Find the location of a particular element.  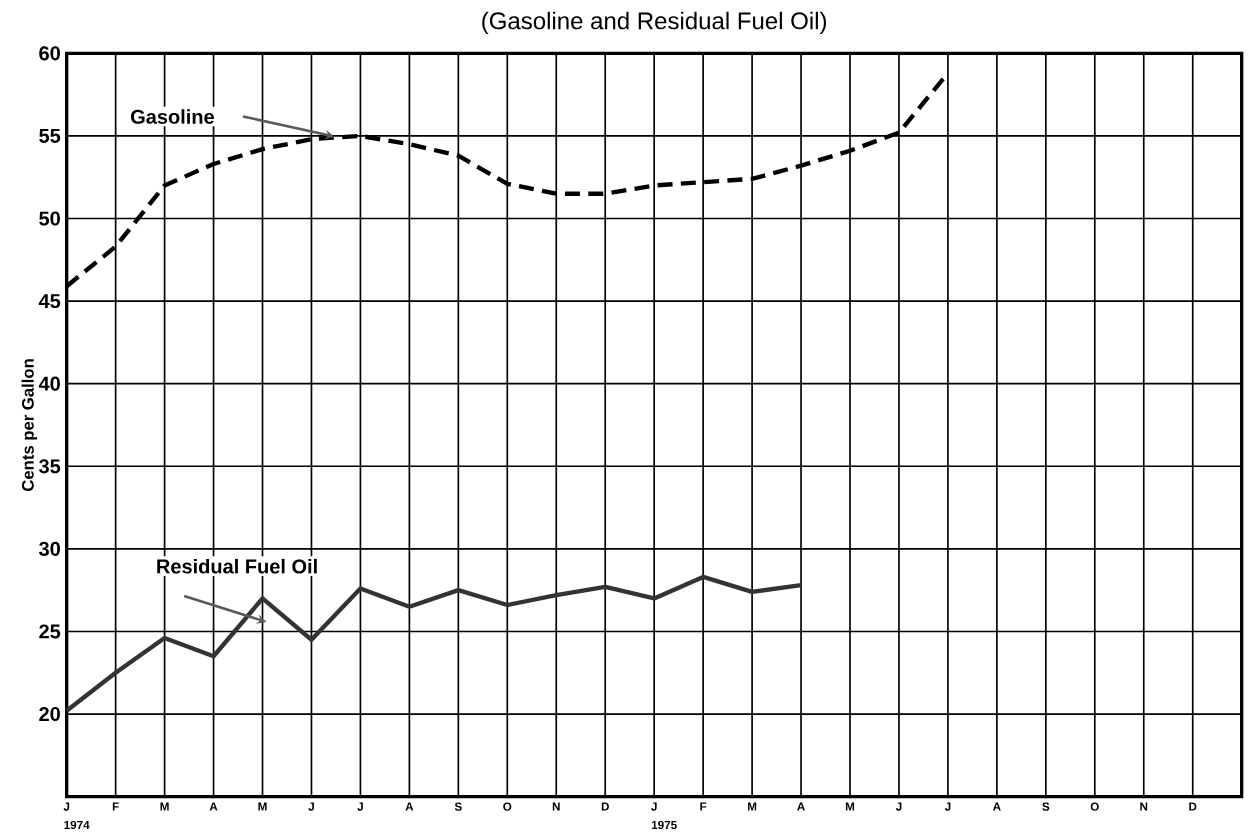

text: 1974 is located at coordinates (77, 825).